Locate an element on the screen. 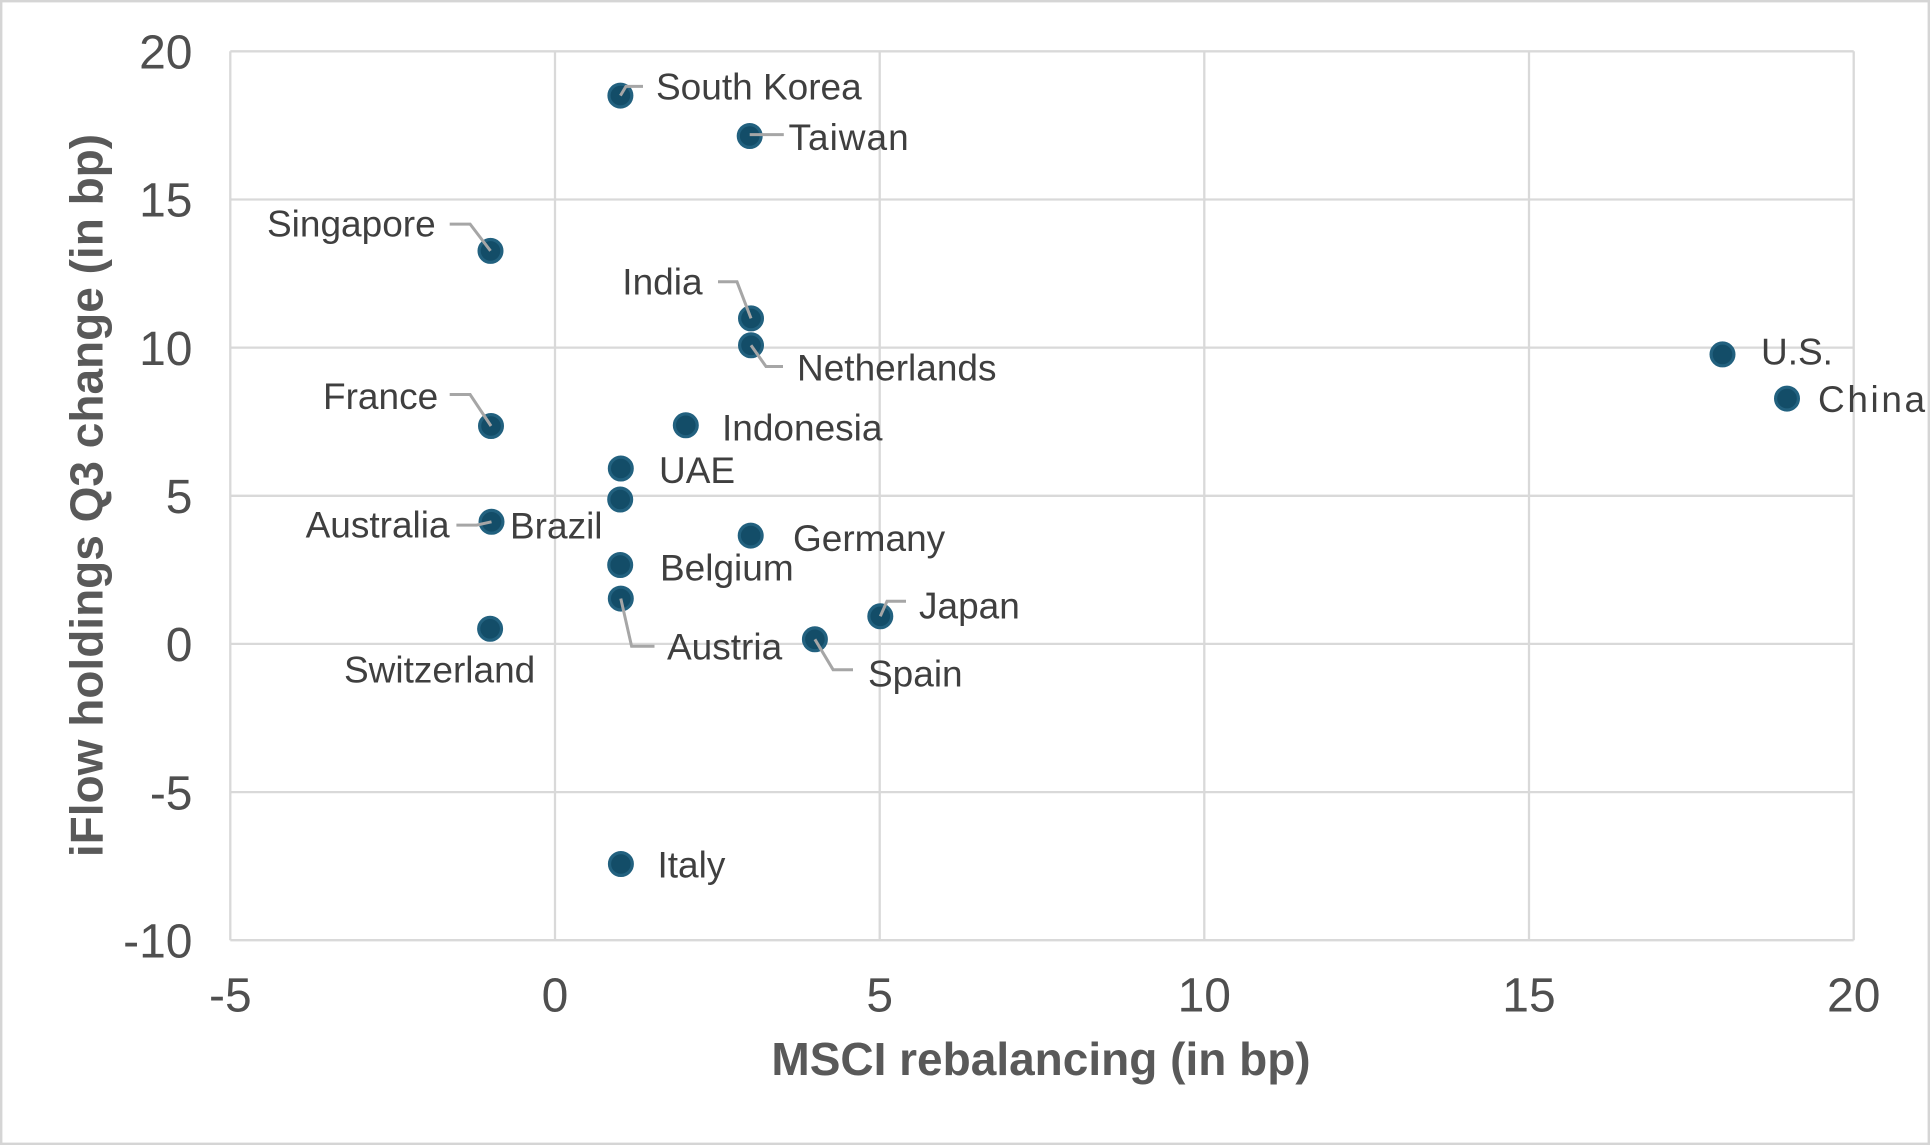 This screenshot has height=1145, width=1930. svg-text: South Korea is located at coordinates (759, 87).